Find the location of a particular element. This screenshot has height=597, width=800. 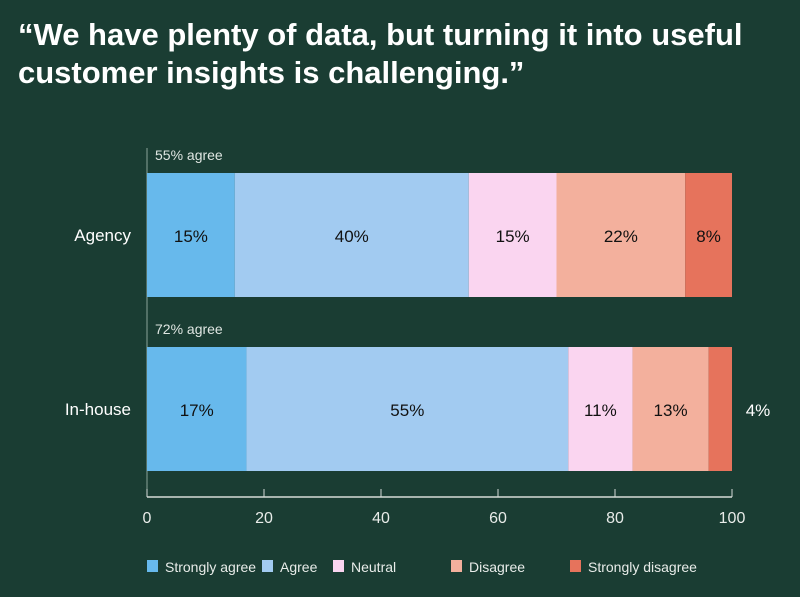

x-tick-label: 20 is located at coordinates (264, 518).